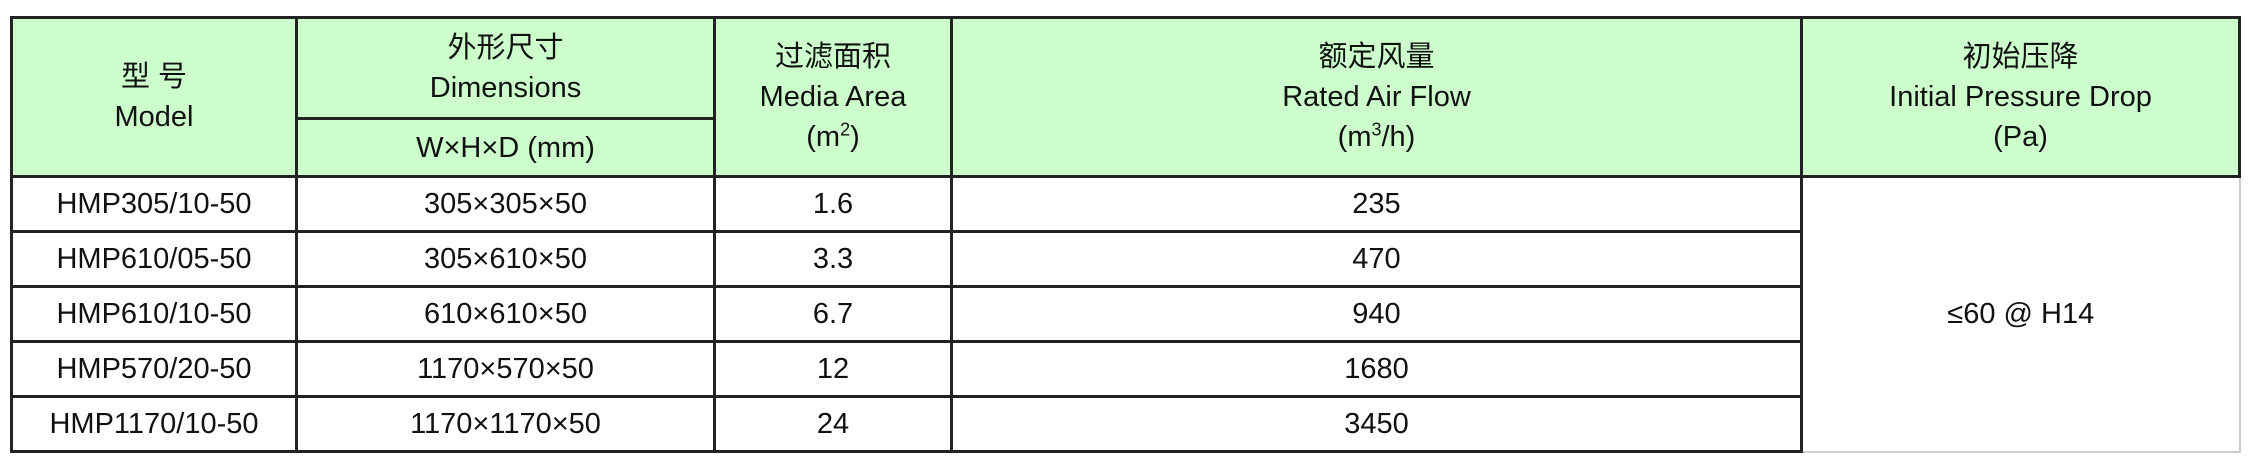 This screenshot has height=469, width=2259. Describe the element at coordinates (1376, 314) in the screenshot. I see `cell-flow: 940` at that location.